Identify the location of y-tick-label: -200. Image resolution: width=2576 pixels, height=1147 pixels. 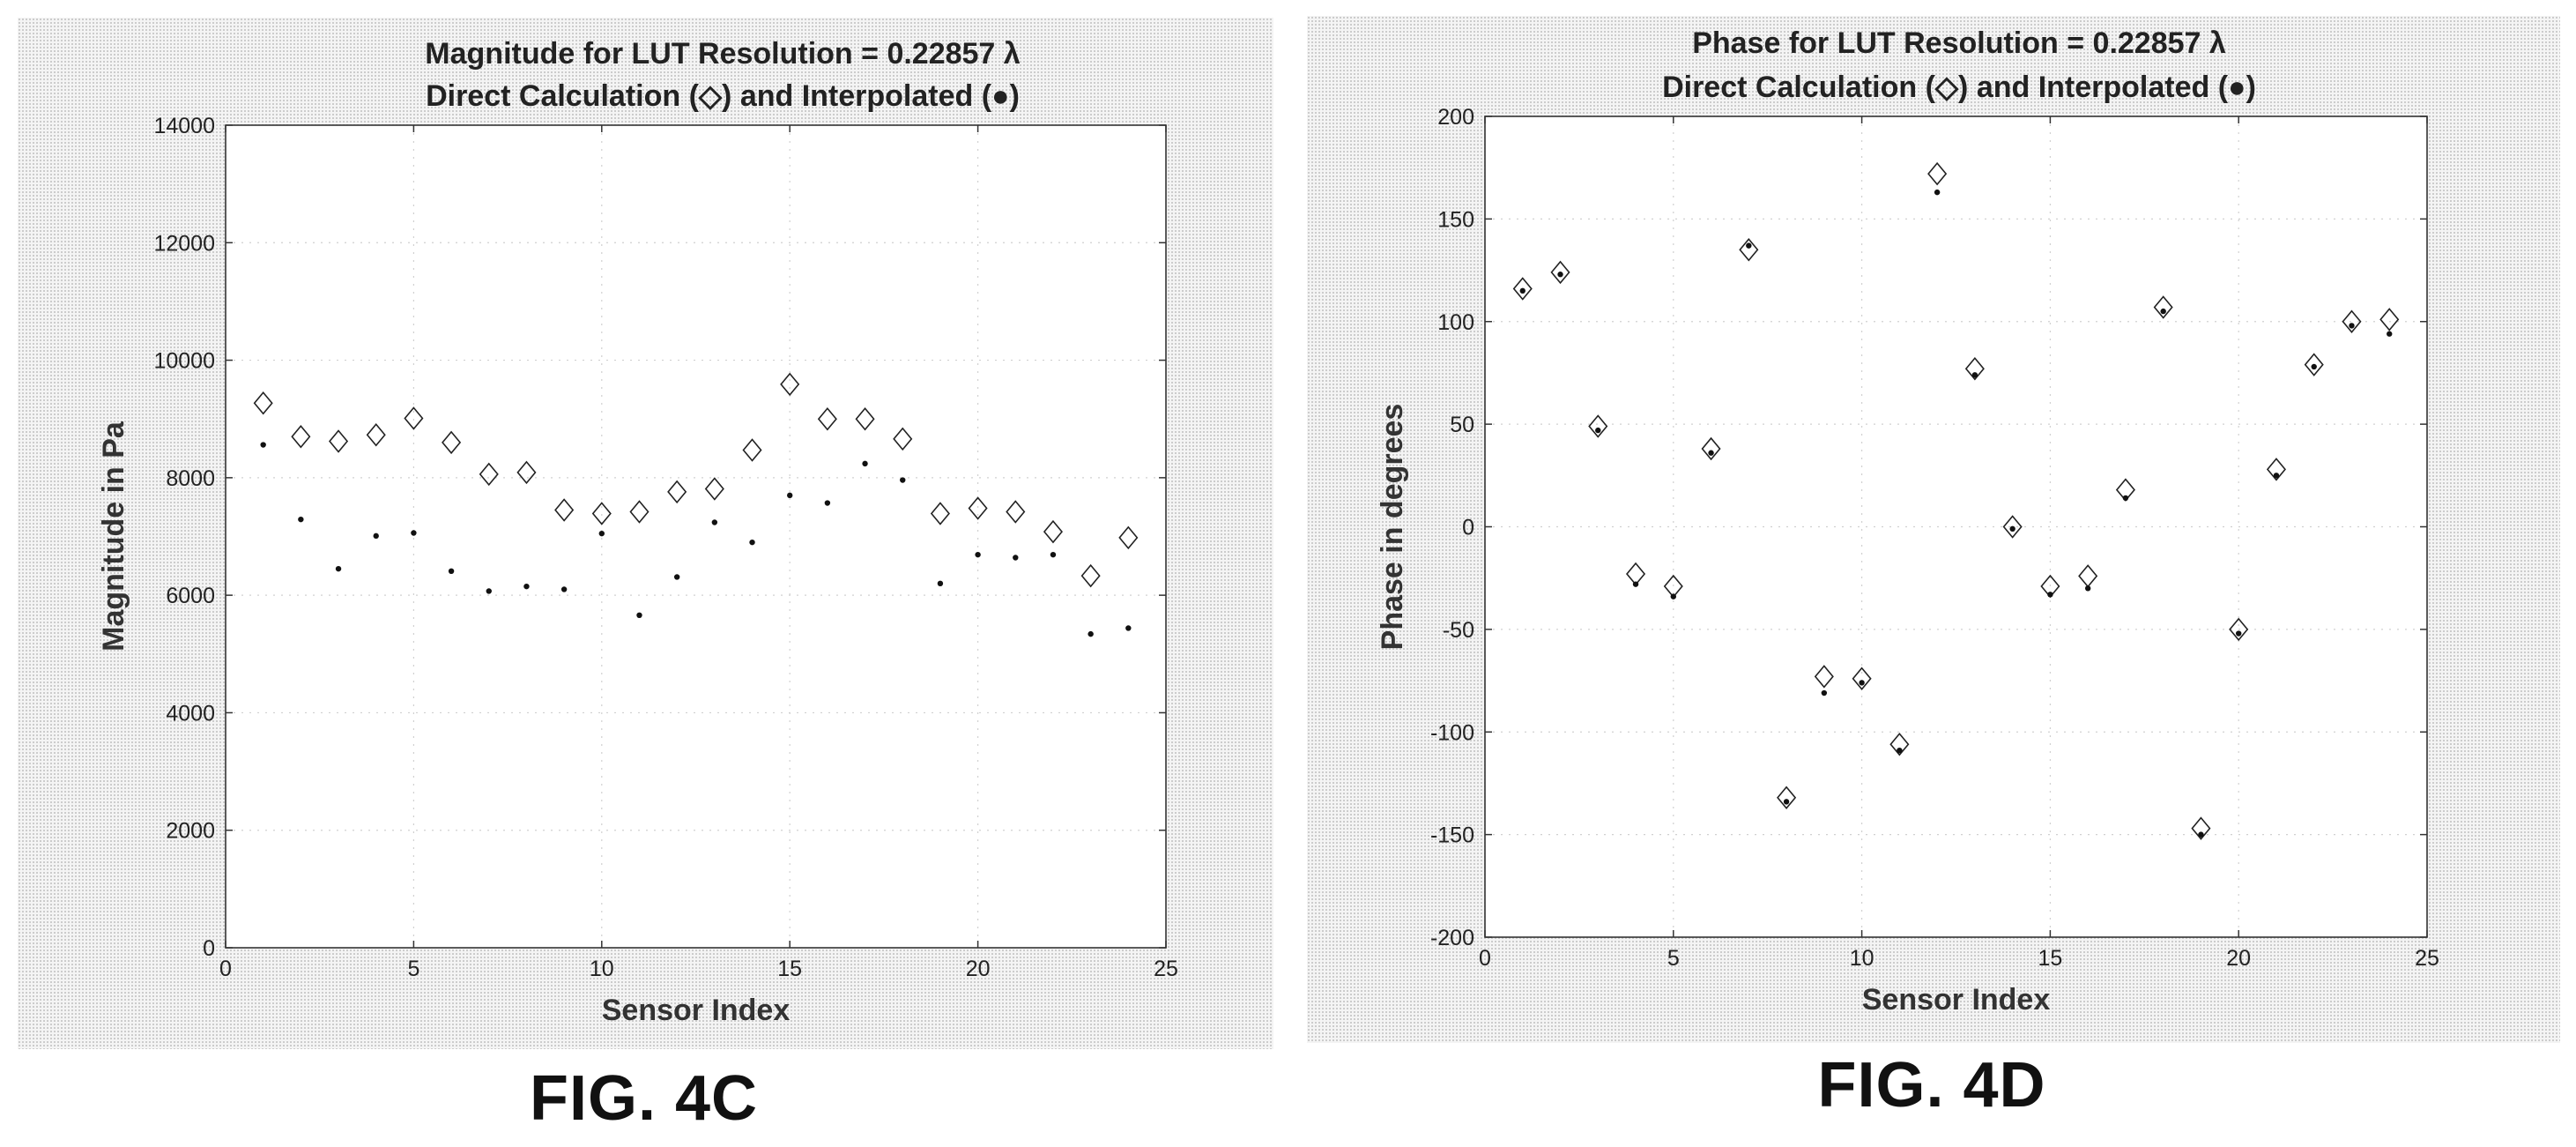
(1452, 938).